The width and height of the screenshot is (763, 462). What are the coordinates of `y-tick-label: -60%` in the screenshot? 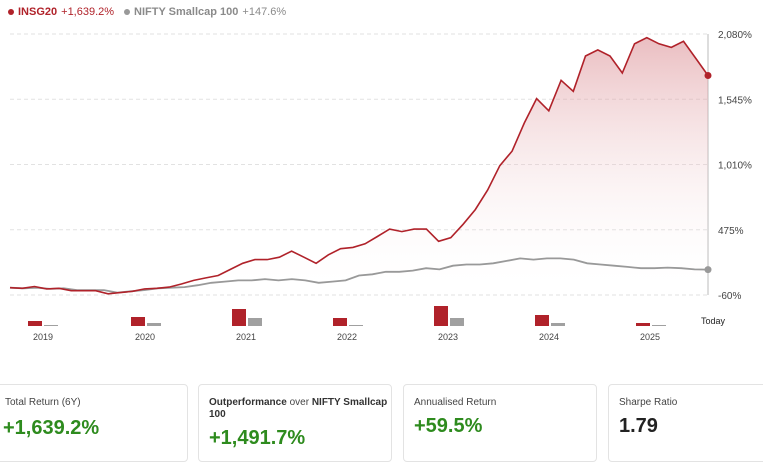 It's located at (729, 296).